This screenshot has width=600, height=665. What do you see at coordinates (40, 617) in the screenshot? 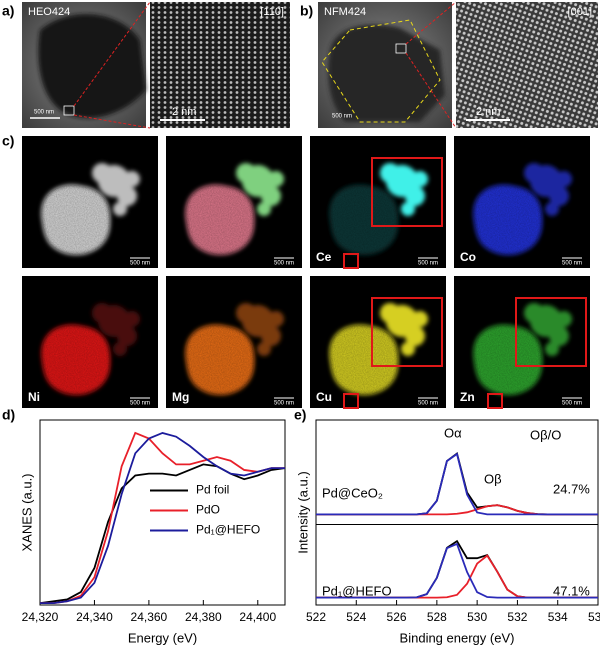
I see `x-tick-label: 24,320` at bounding box center [40, 617].